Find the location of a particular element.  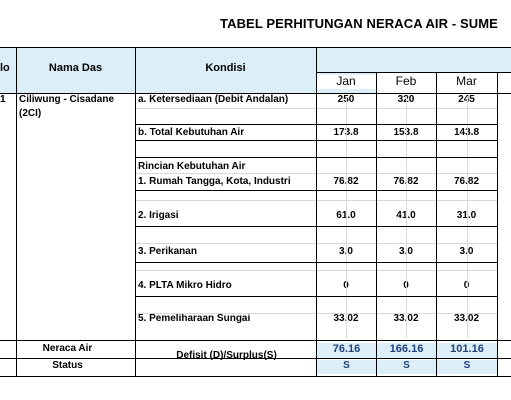

row-number: 1 is located at coordinates (3, 99).